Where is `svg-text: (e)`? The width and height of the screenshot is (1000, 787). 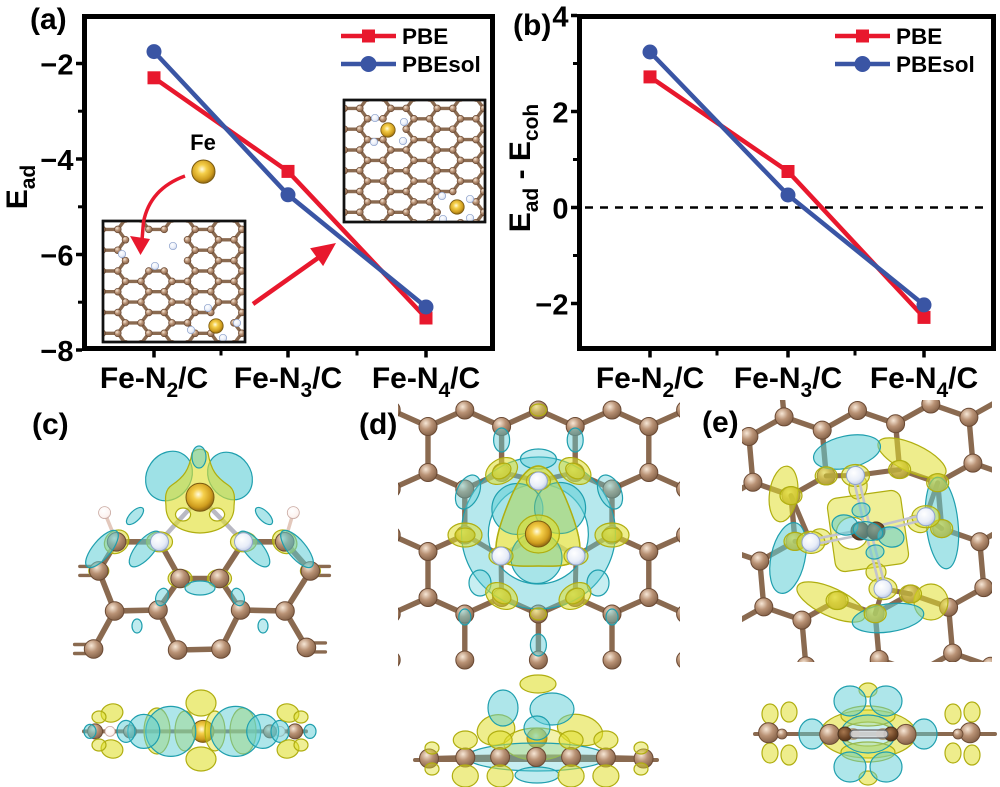 svg-text: (e) is located at coordinates (720, 422).